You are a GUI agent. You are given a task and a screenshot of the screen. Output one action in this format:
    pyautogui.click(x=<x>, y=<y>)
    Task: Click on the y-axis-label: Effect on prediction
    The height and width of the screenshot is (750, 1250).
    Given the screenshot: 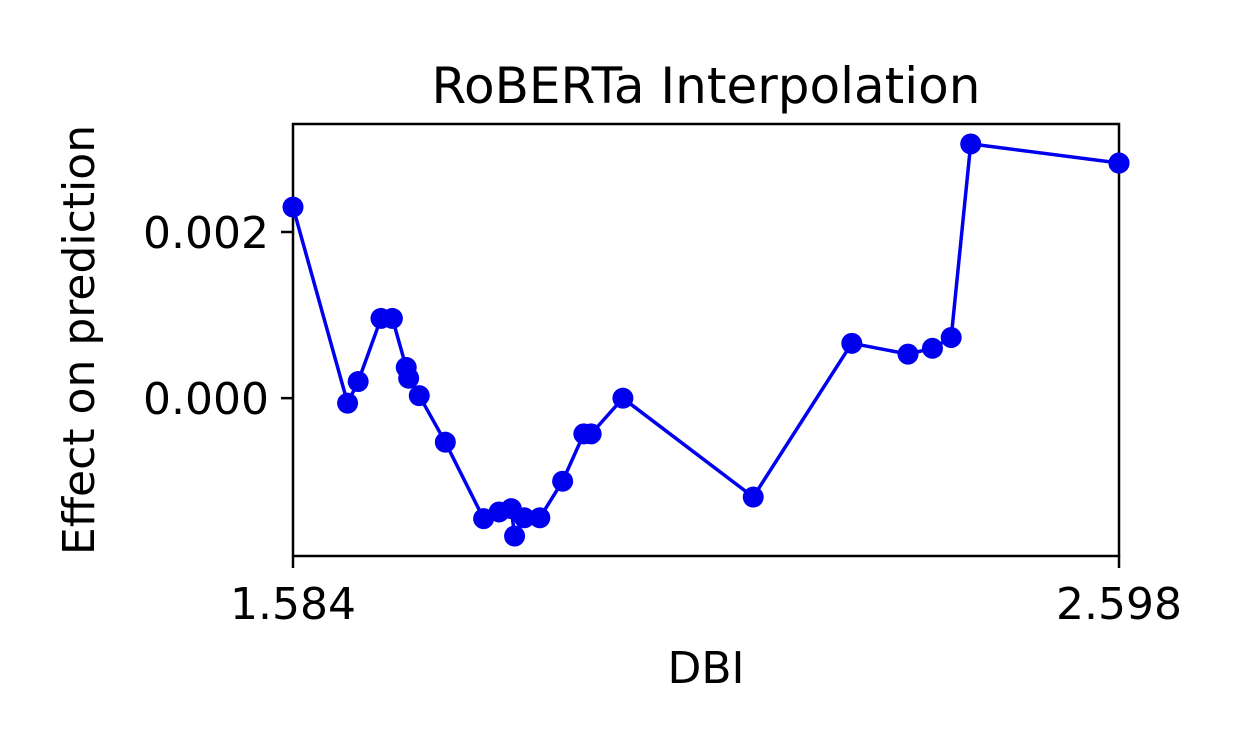 What is the action you would take?
    pyautogui.click(x=79, y=340)
    